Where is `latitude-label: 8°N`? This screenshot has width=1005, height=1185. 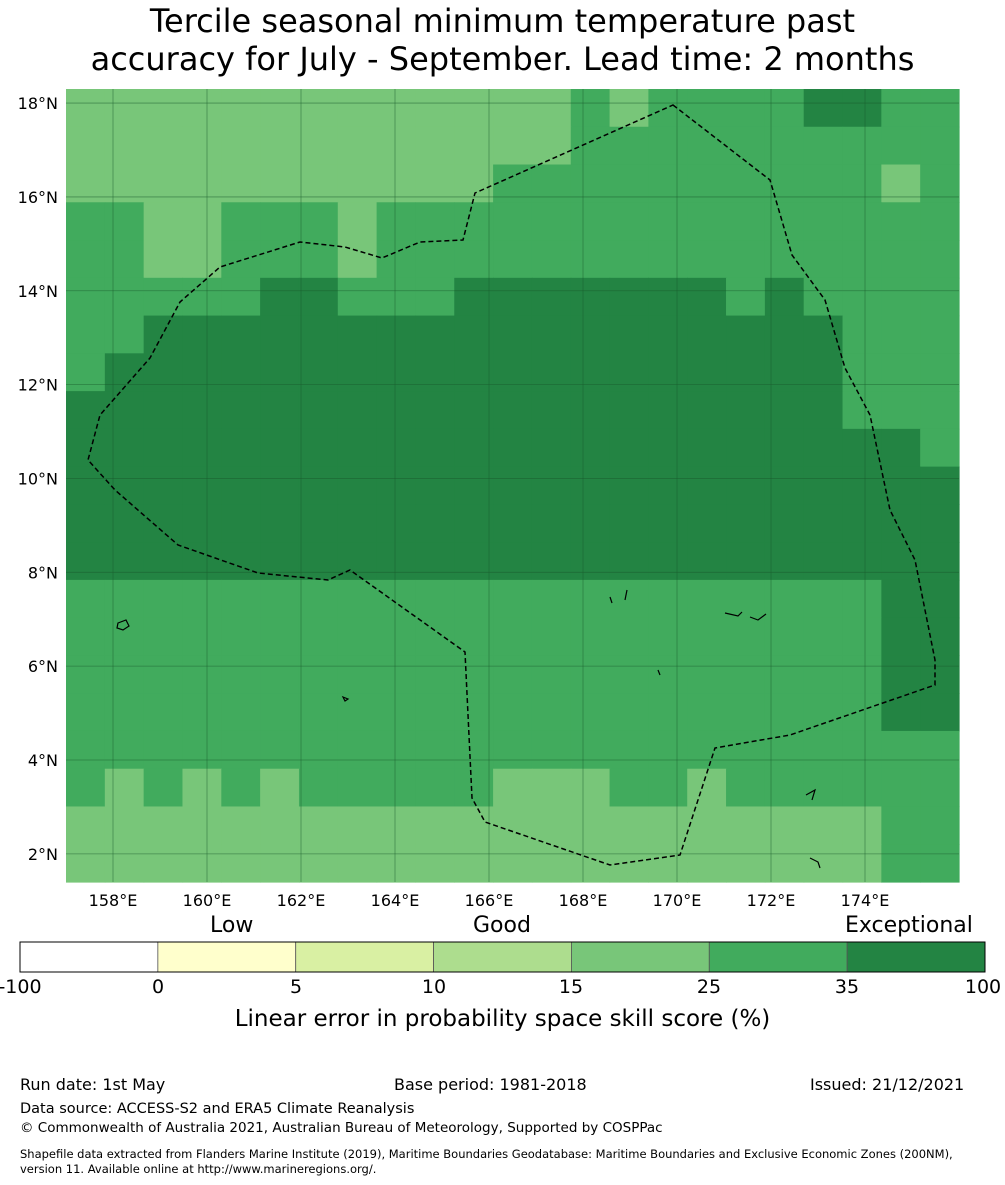
latitude-label: 8°N is located at coordinates (43, 572).